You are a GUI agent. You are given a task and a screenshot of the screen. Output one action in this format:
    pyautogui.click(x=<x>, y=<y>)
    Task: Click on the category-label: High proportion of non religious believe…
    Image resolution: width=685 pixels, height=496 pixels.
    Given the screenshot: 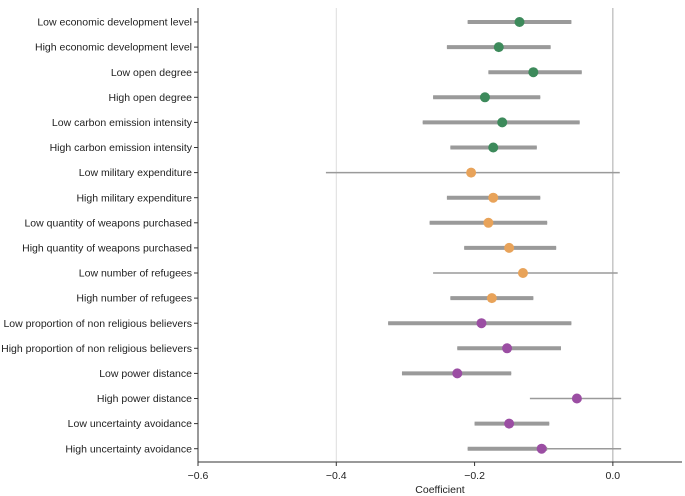 What is the action you would take?
    pyautogui.click(x=96, y=349)
    